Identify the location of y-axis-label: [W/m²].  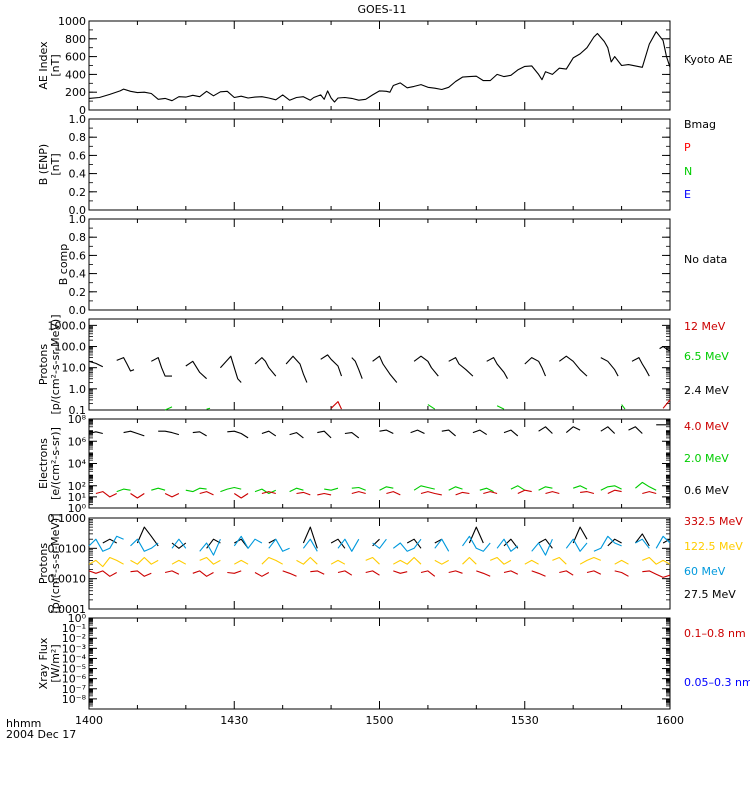
(55, 663).